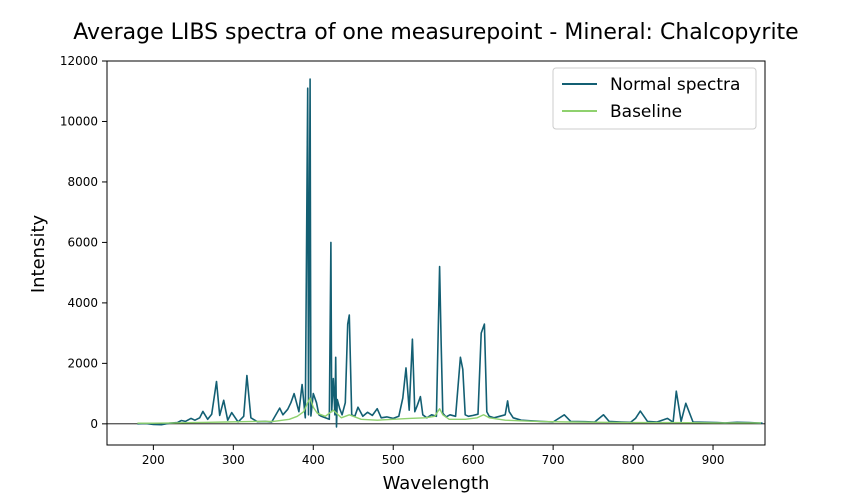 Image resolution: width=850 pixels, height=500 pixels. I want to click on x-tick-label: 700, so click(553, 460).